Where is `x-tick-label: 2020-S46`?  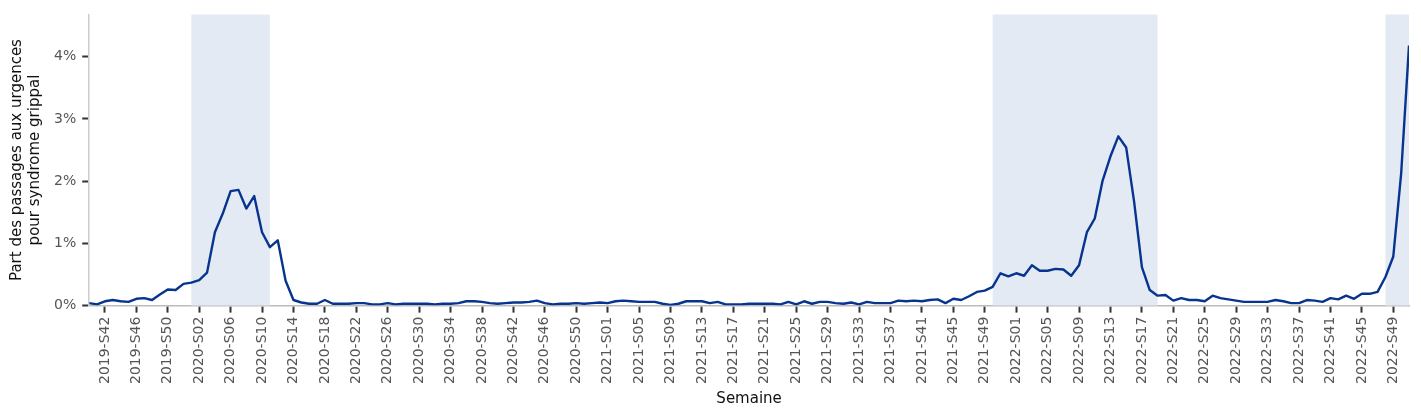 x-tick-label: 2020-S46 is located at coordinates (543, 350).